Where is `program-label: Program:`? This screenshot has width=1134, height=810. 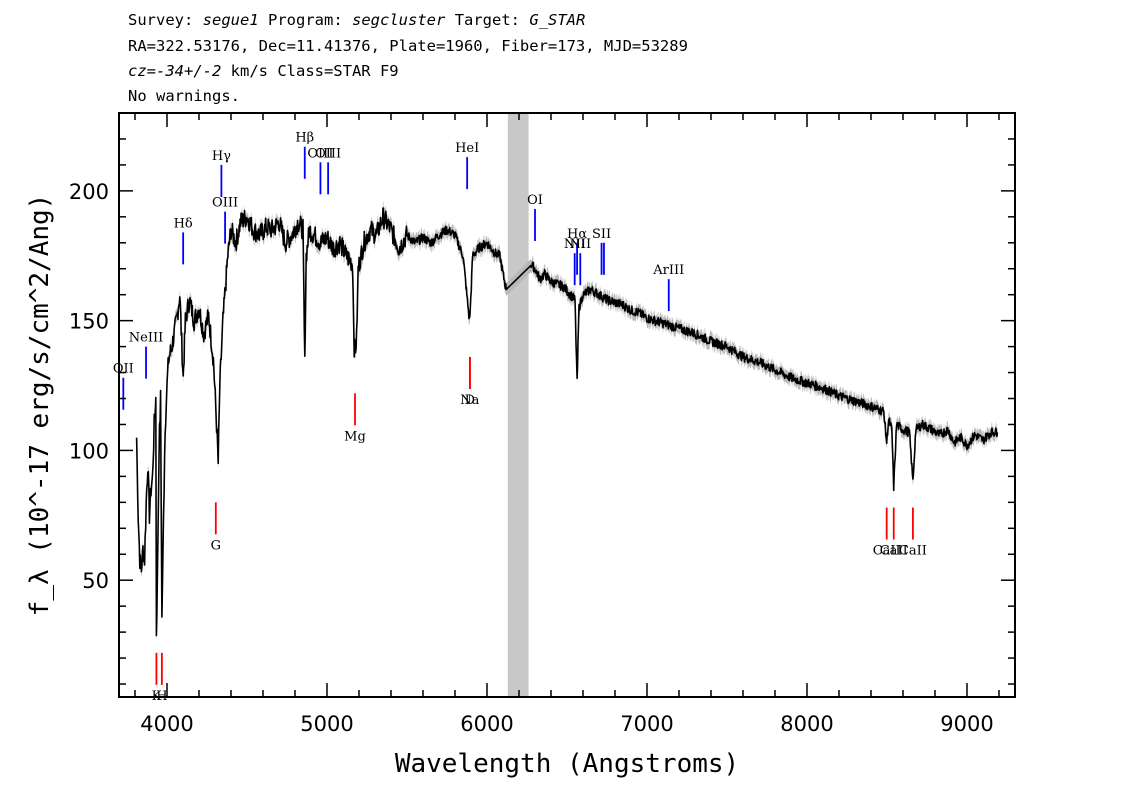 program-label: Program: is located at coordinates (305, 20).